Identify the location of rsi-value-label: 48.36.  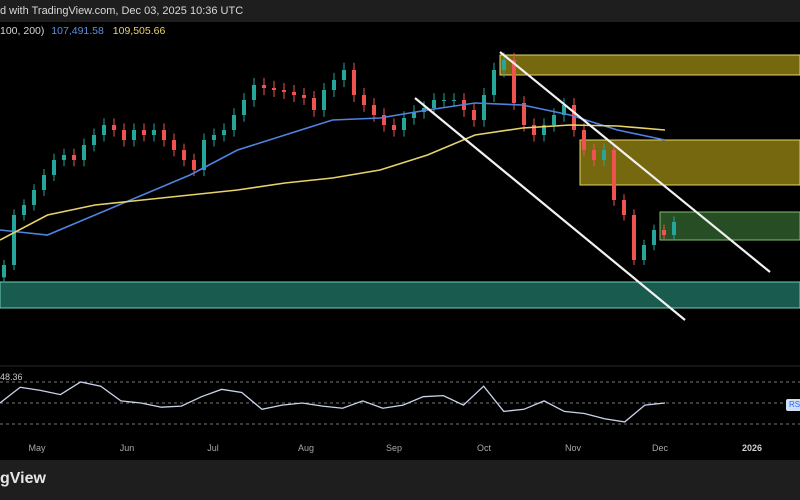
(11, 377).